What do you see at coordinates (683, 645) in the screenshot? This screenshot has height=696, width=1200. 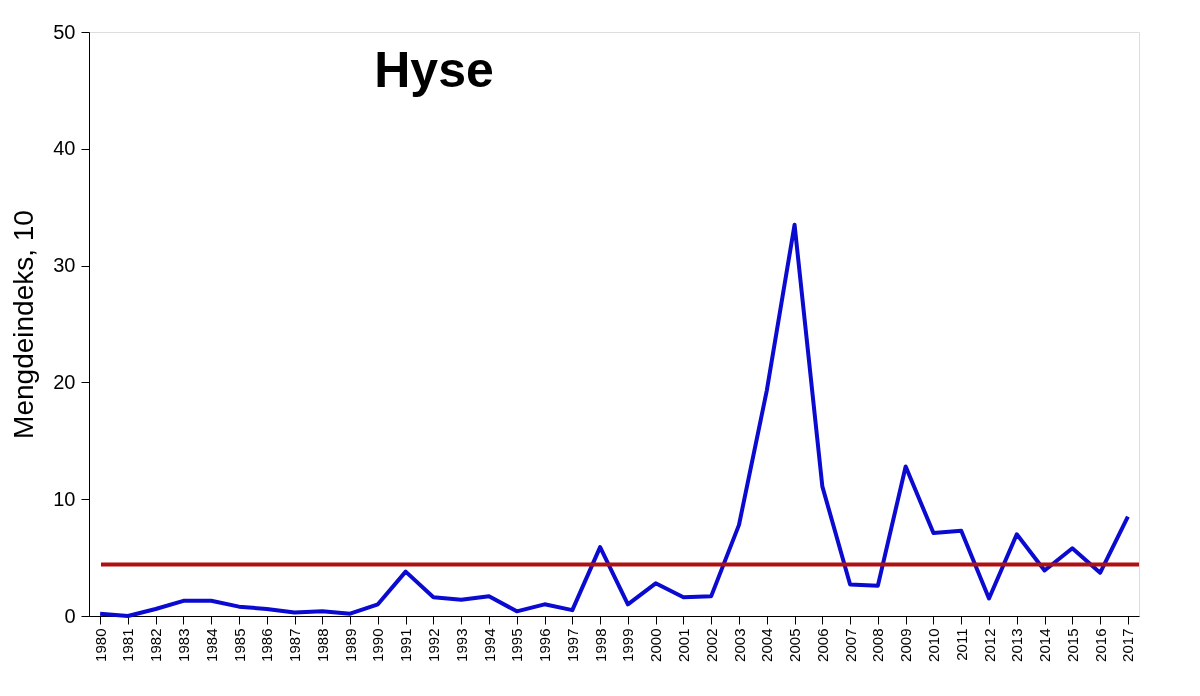 I see `x-tick-label: 2001` at bounding box center [683, 645].